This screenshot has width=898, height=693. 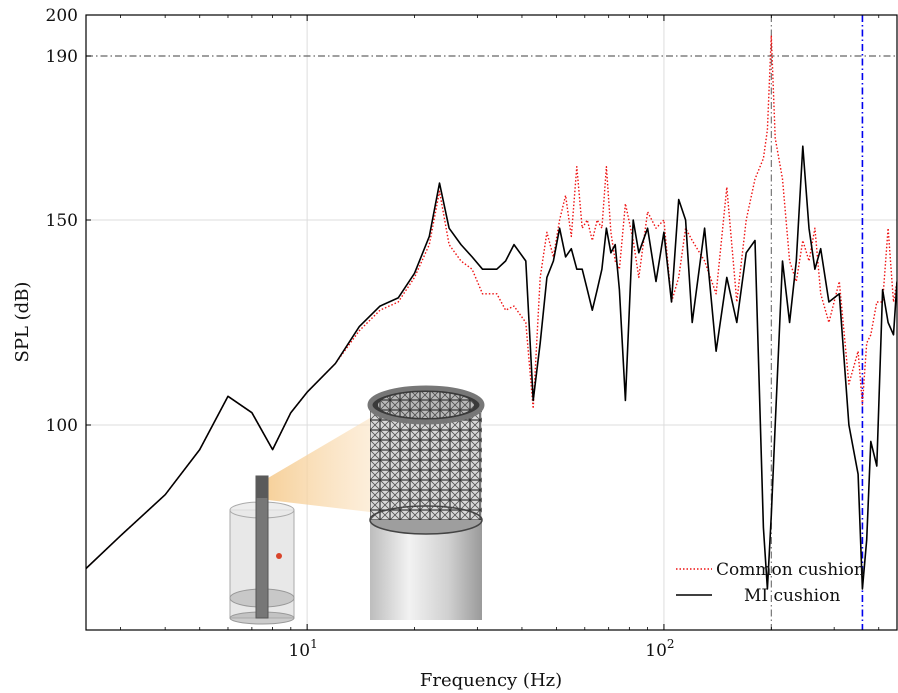 I want to click on legend: Common cushion MI cushion, so click(x=770, y=583).